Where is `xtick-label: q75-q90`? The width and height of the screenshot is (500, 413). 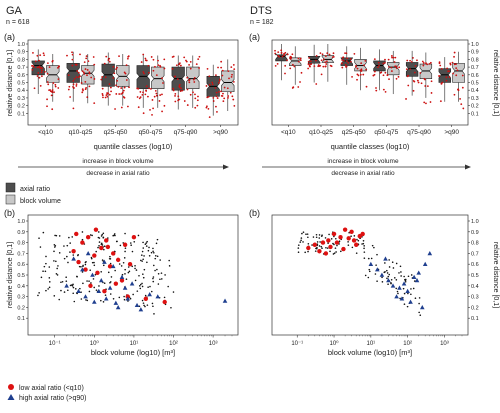 xtick-label: q75-q90 is located at coordinates (186, 132).